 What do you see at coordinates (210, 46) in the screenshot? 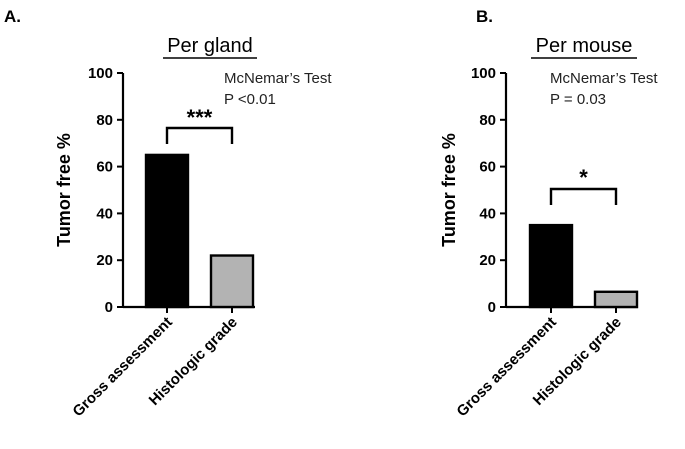
I see `chart-title: Per gland` at bounding box center [210, 46].